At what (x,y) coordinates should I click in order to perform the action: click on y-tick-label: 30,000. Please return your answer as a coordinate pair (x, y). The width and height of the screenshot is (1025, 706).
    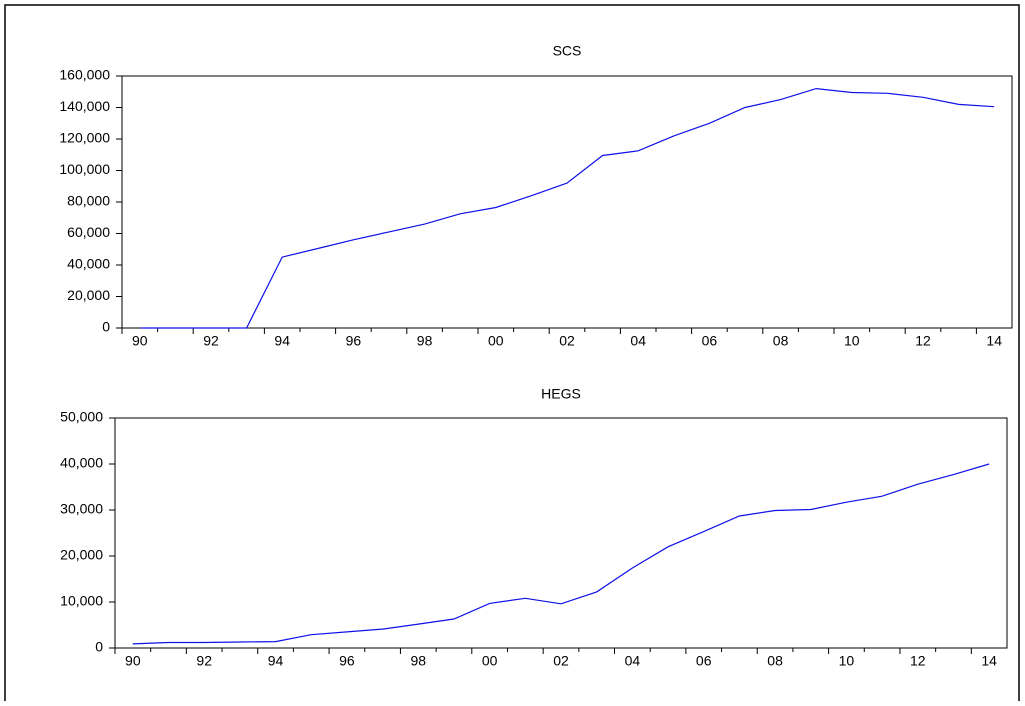
    Looking at the image, I should click on (81, 509).